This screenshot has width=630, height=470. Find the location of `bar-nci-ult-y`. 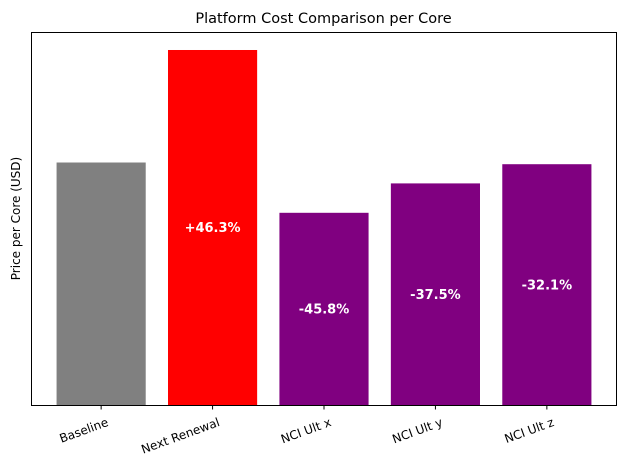

bar-nci-ult-y is located at coordinates (435, 294).